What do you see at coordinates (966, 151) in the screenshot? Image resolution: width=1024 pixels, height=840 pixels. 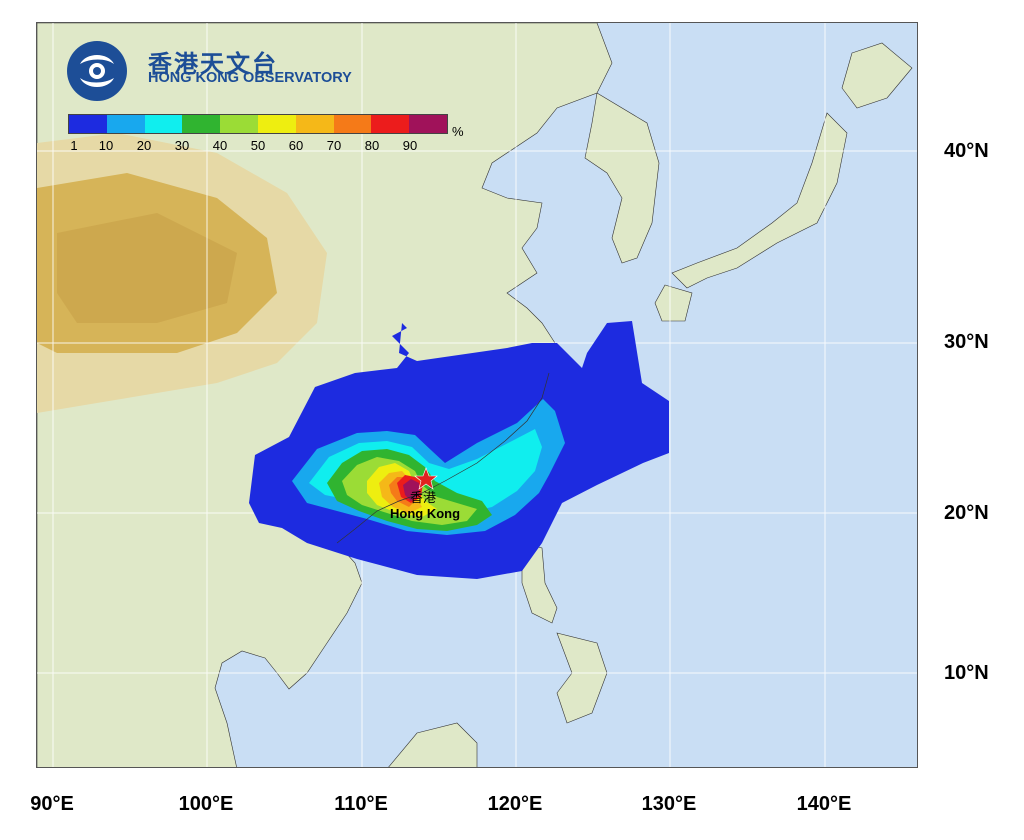 I see `lat-label-40n: 40°N` at bounding box center [966, 151].